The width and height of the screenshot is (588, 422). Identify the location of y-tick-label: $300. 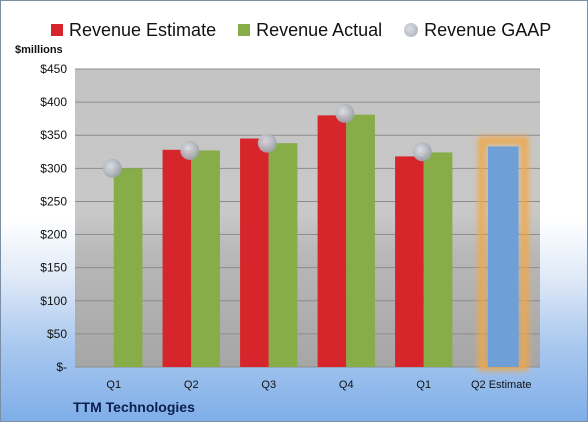
(53, 168).